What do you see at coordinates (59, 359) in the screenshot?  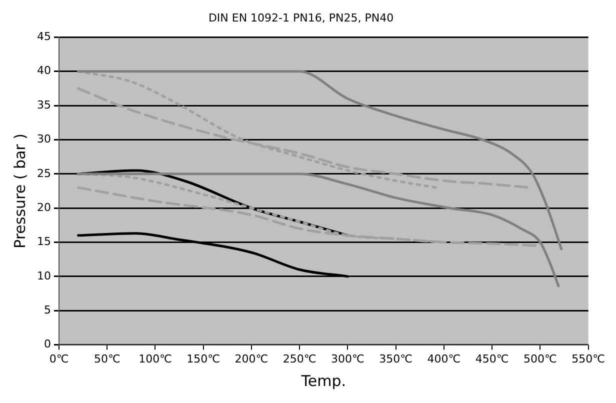 I see `x-tick-label: 0℃` at bounding box center [59, 359].